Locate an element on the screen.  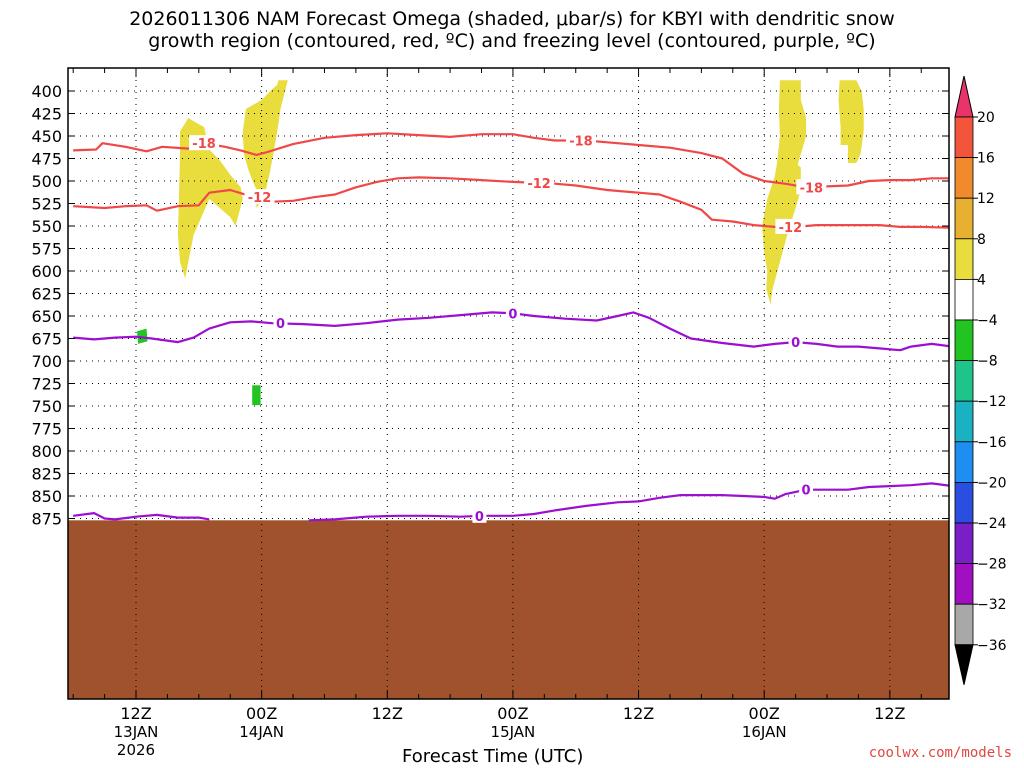
contour-label-1-1: -12 is located at coordinates (539, 184).